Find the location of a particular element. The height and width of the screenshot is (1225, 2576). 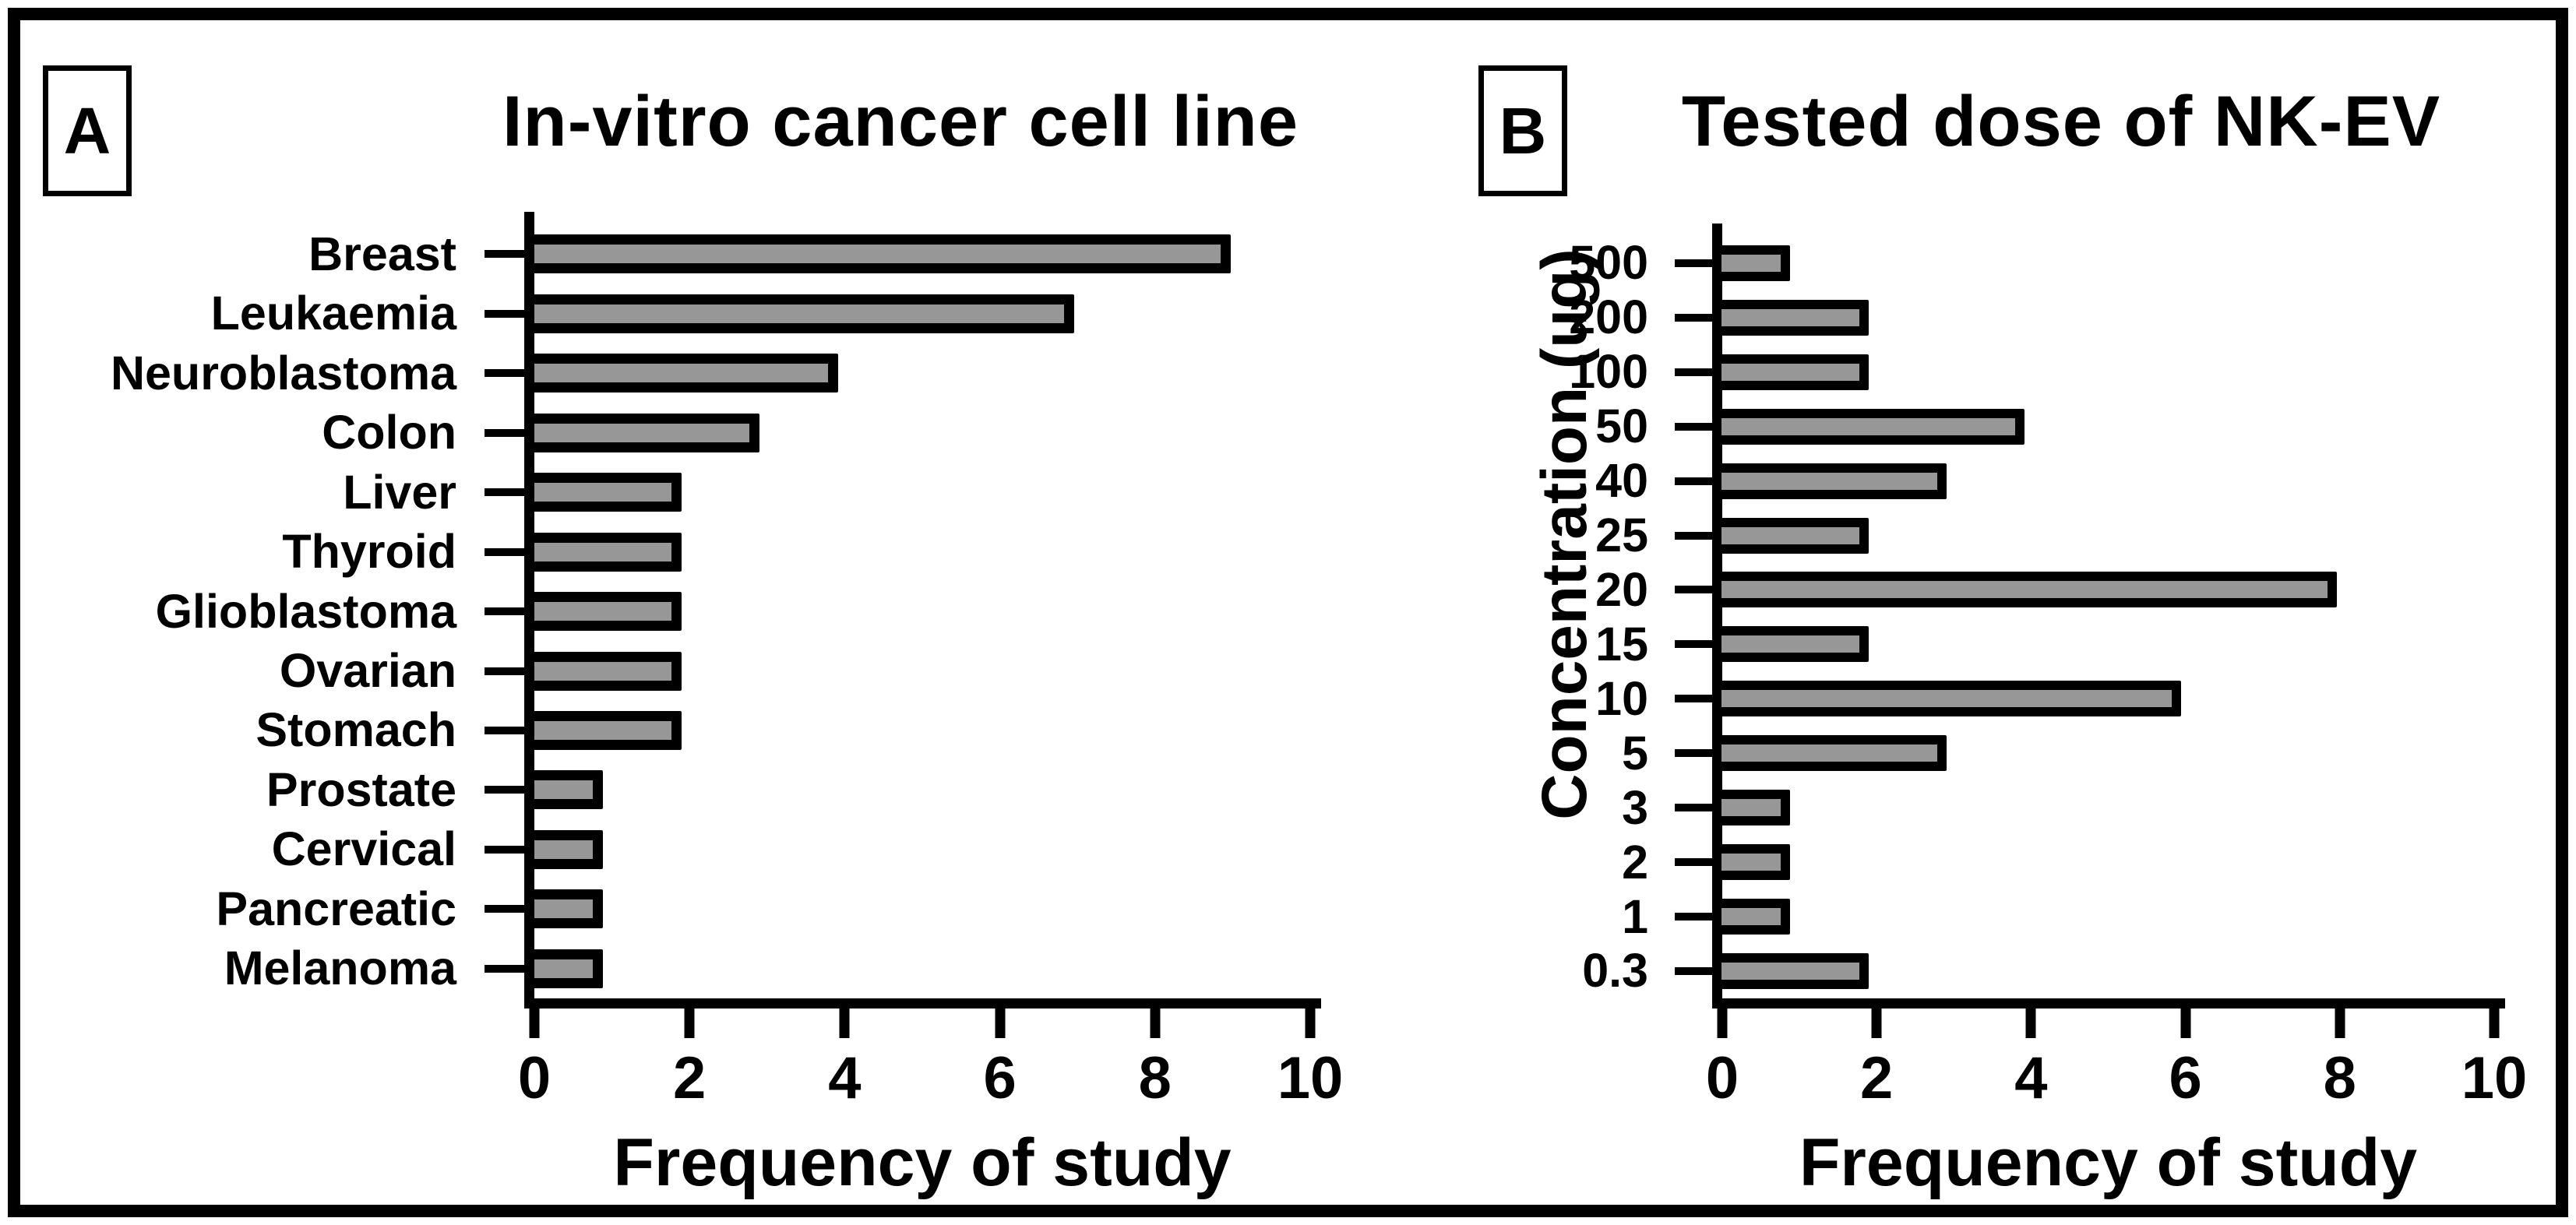

chart-row: Pancreatic is located at coordinates (664, 908).